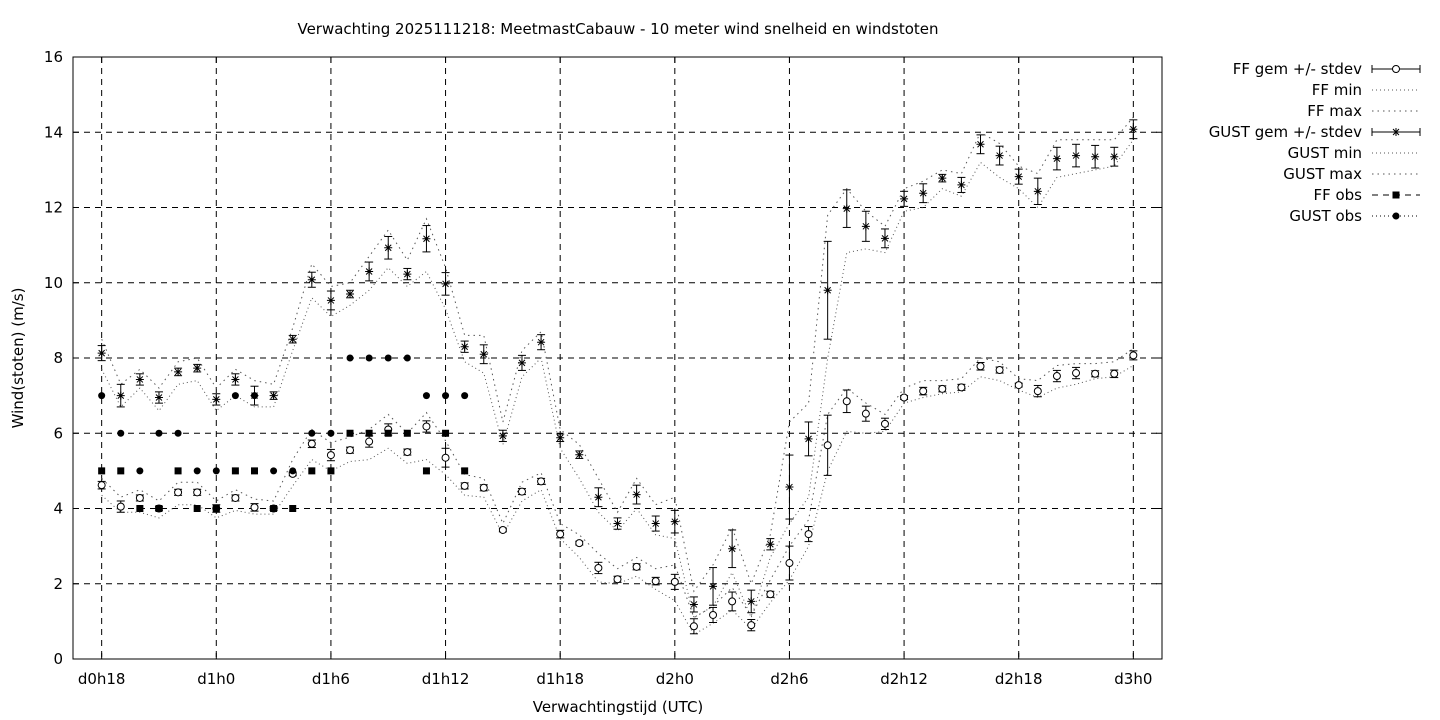 This screenshot has width=1440, height=720. Describe the element at coordinates (58, 358) in the screenshot. I see `y-tick-label: 8` at that location.